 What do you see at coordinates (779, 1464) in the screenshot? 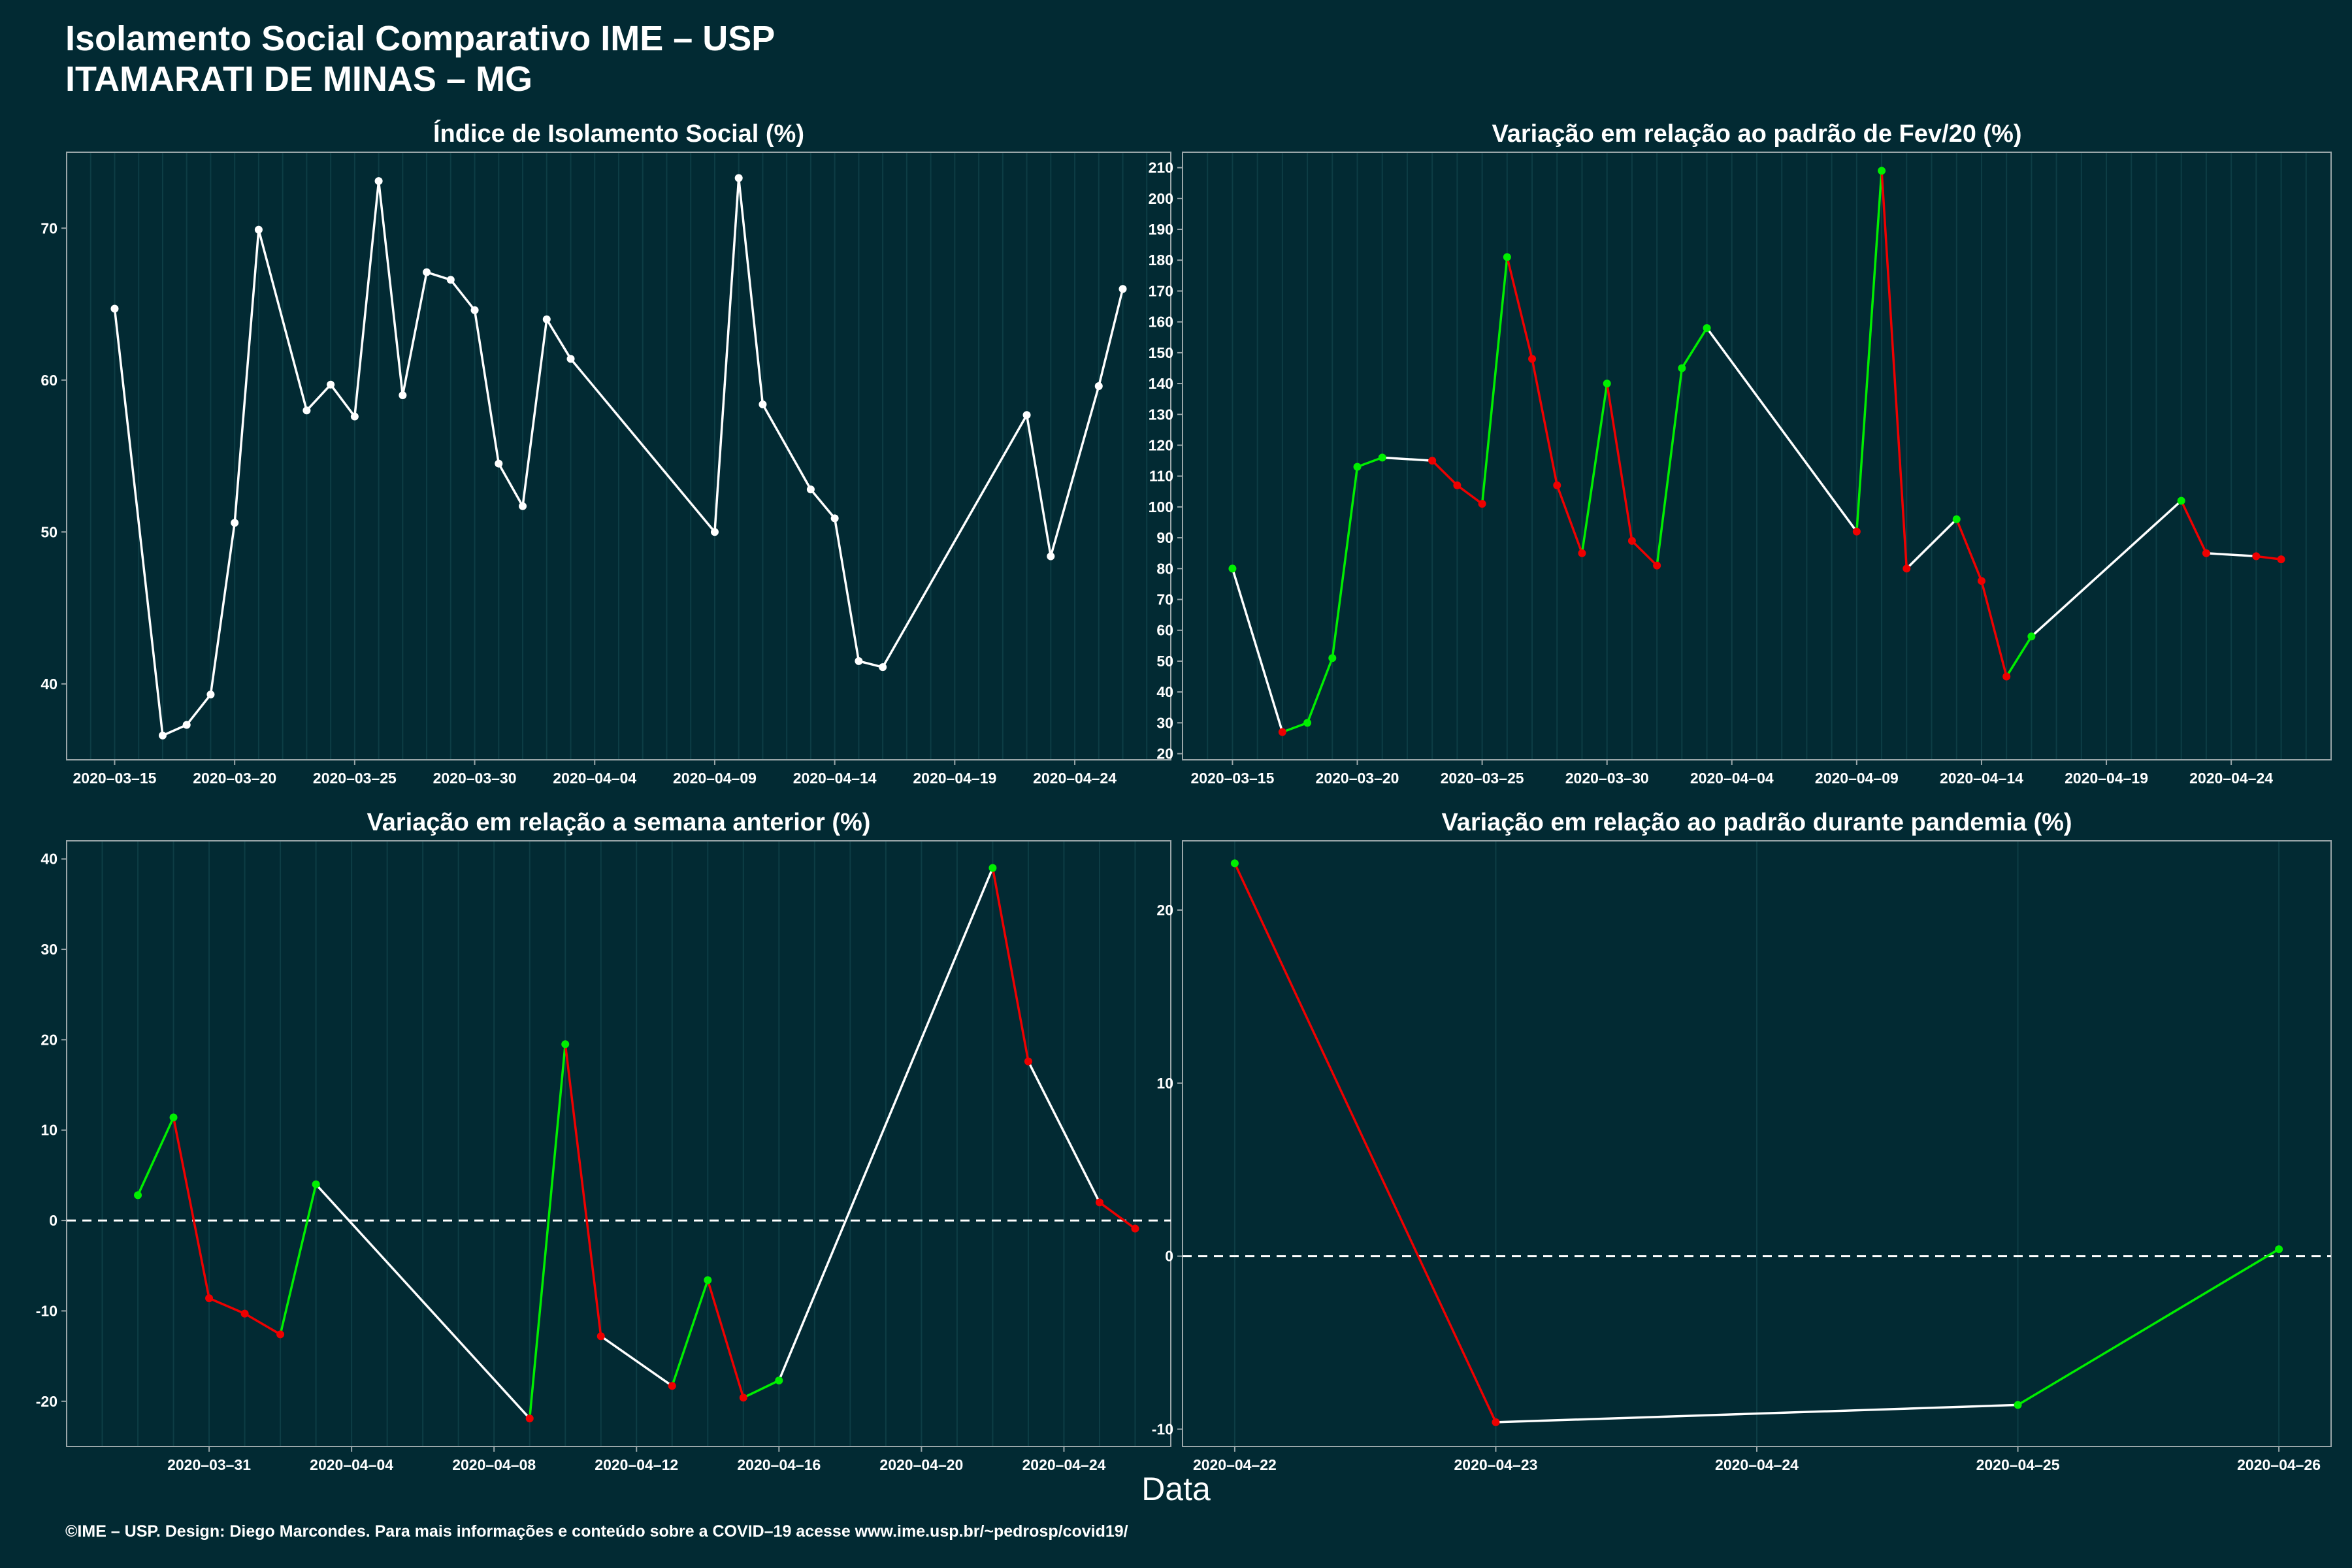
I see `x-tick-label: 2020–04–16` at bounding box center [779, 1464].